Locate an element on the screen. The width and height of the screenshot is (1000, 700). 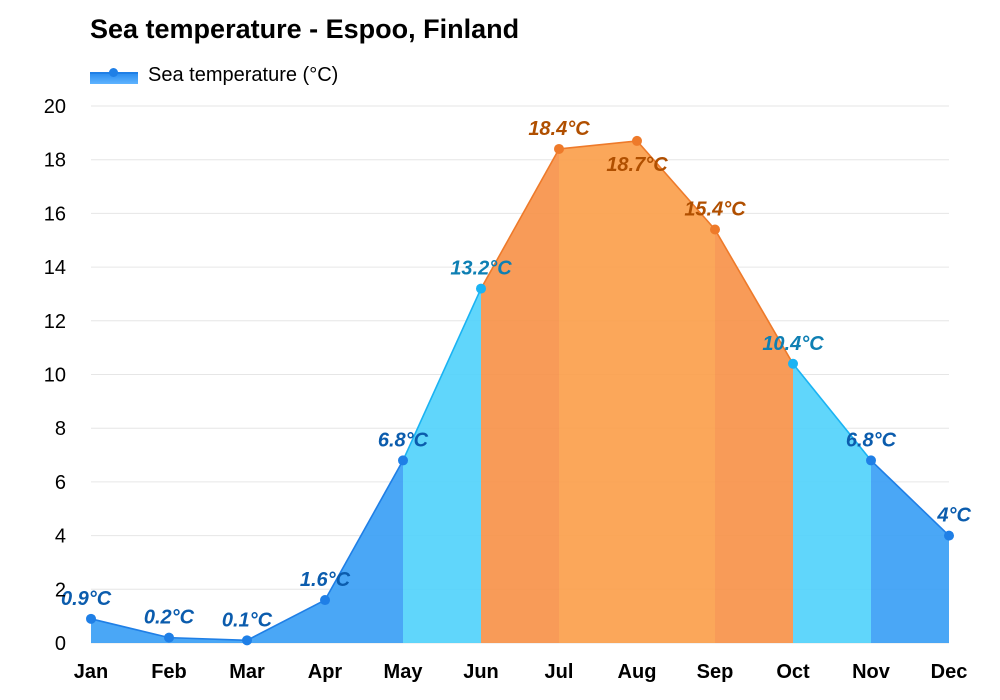
data-label: 0.1°C is located at coordinates (247, 620).